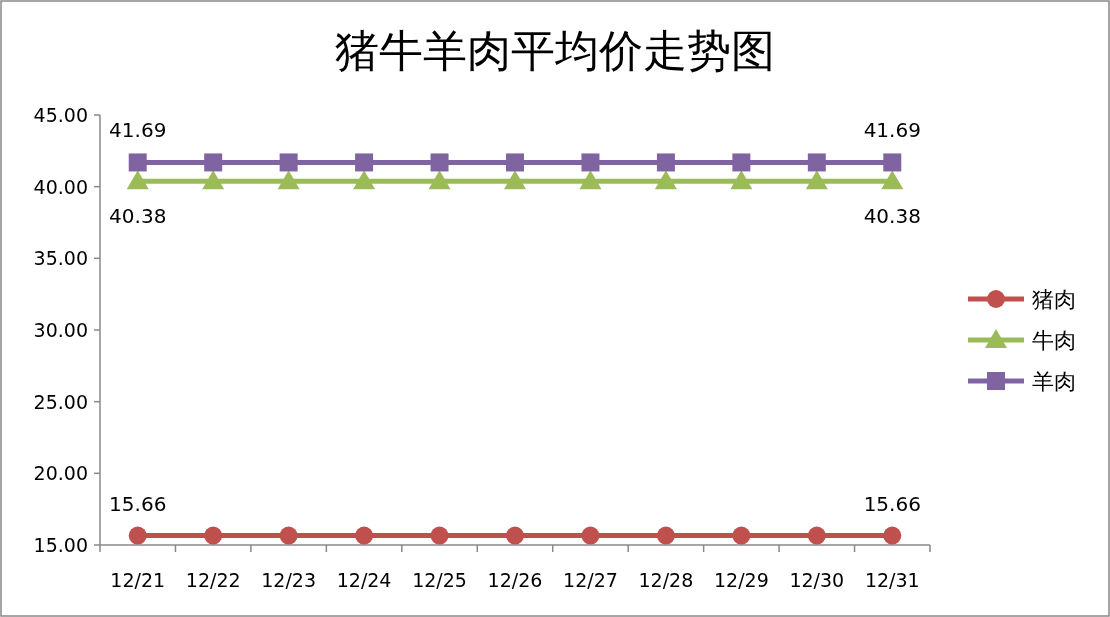 This screenshot has height=617, width=1110. What do you see at coordinates (515, 580) in the screenshot?
I see `x-tick-label: 12/26` at bounding box center [515, 580].